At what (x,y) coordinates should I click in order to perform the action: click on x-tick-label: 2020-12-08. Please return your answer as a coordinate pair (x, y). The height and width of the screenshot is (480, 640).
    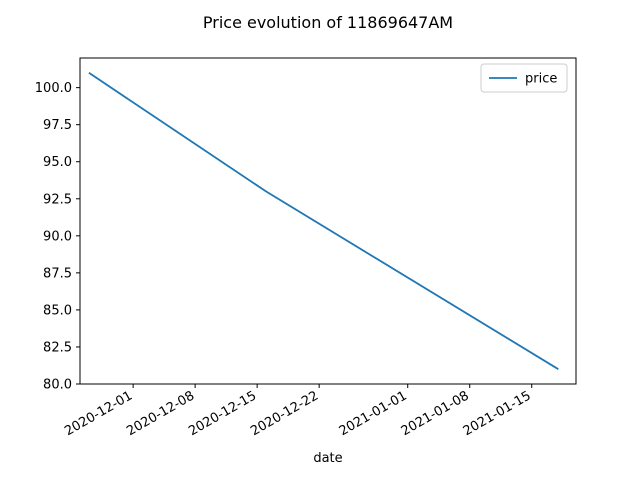
    Looking at the image, I should click on (160, 413).